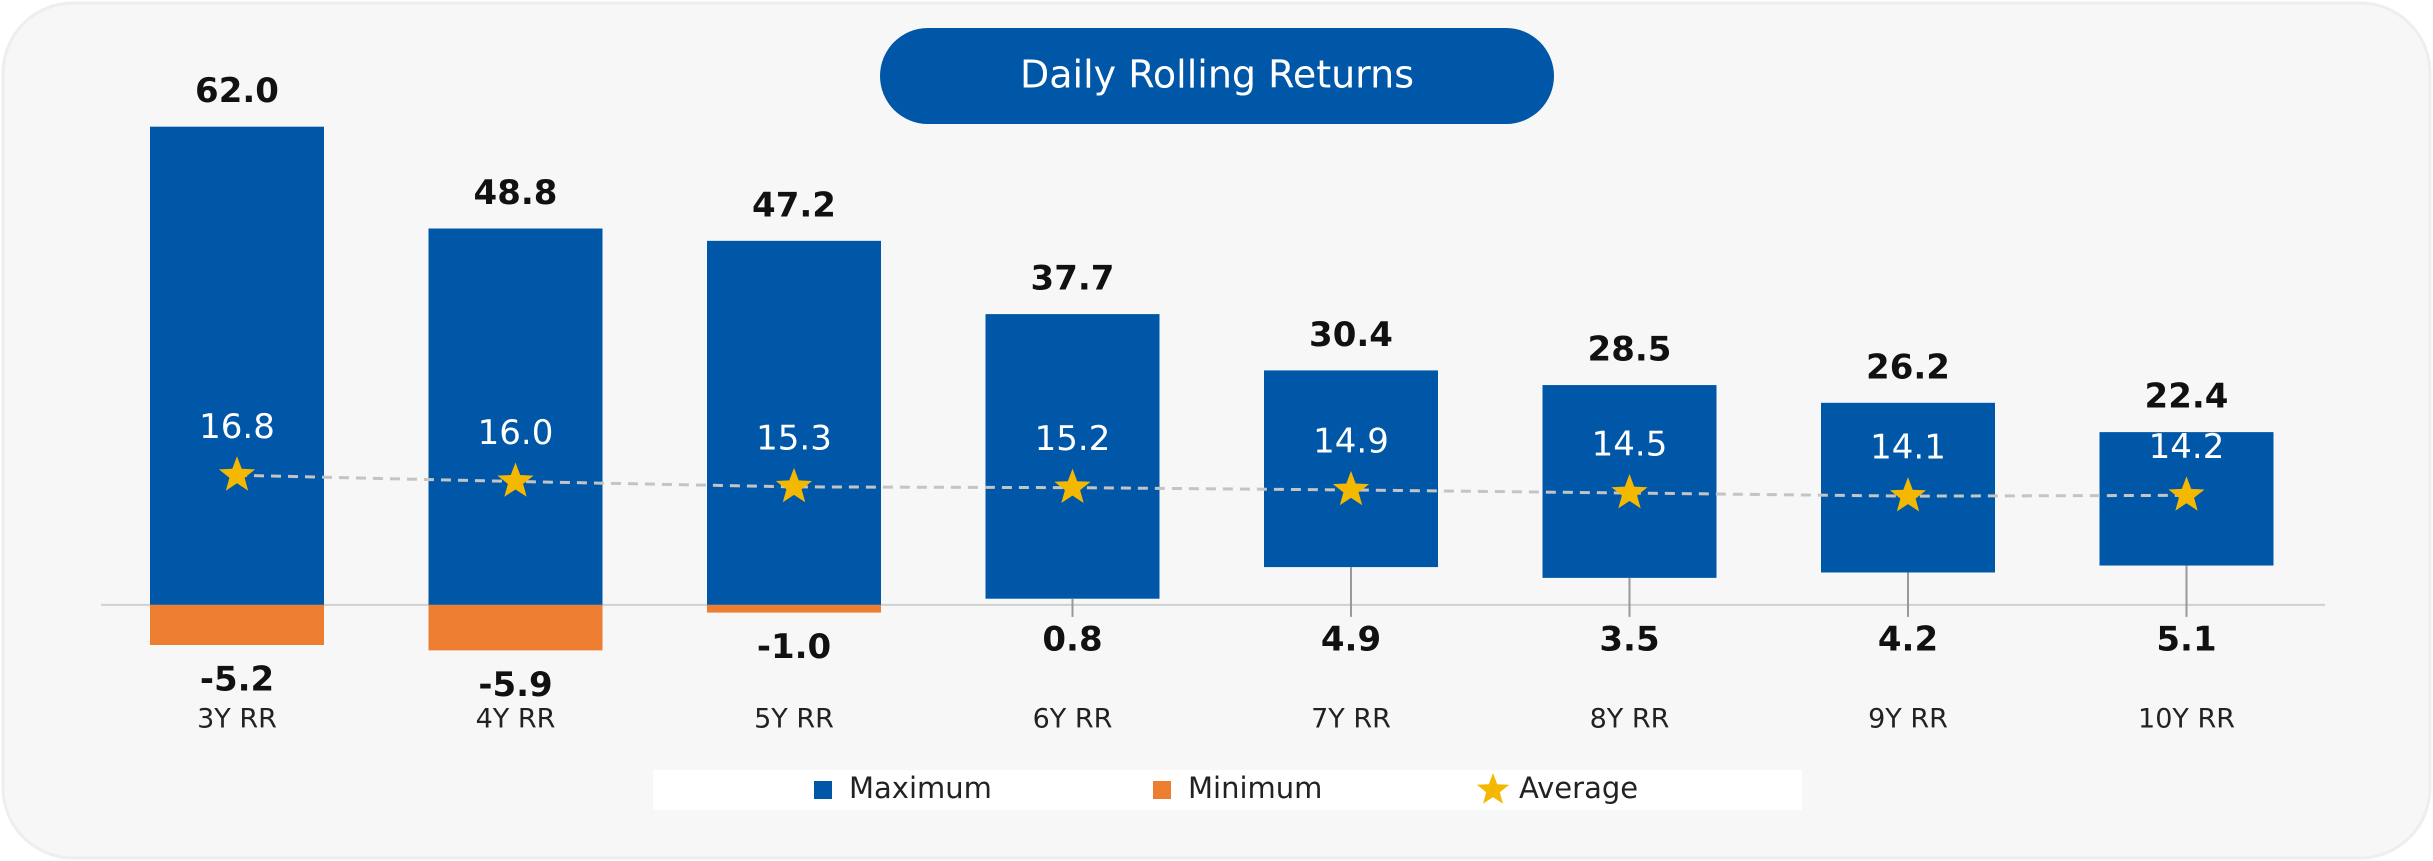 Image resolution: width=2433 pixels, height=861 pixels. I want to click on max-label: 28.5, so click(1630, 350).